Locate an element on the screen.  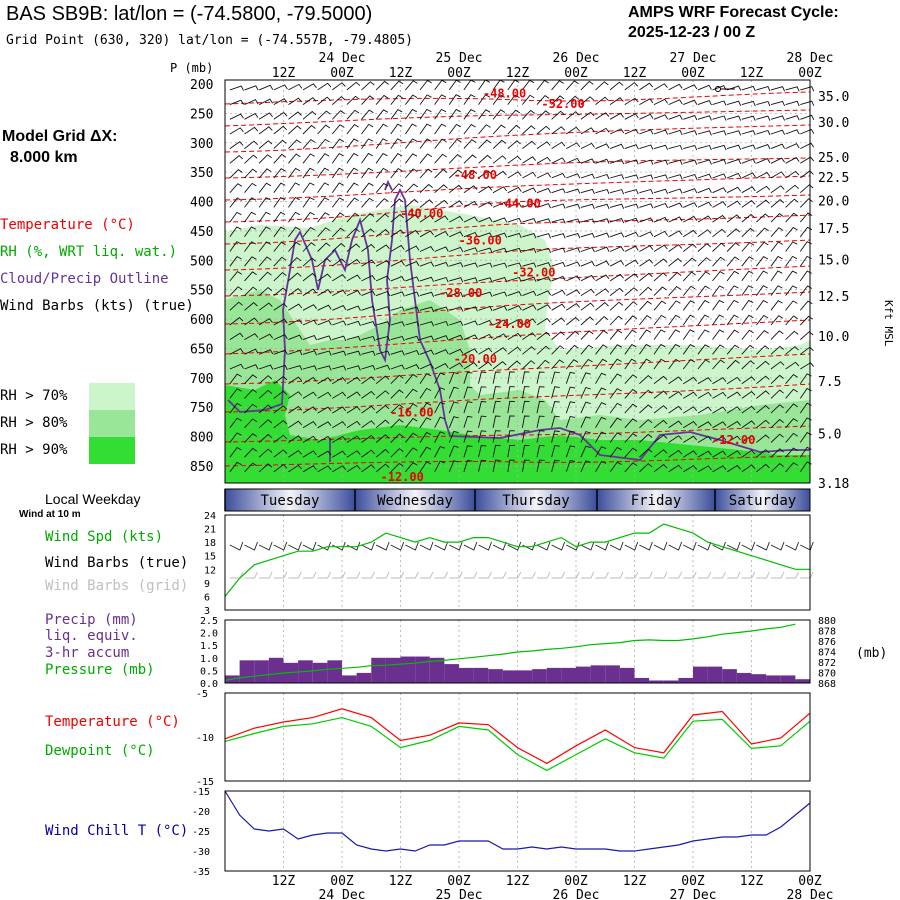
pressure-tick-label: 450 is located at coordinates (201, 232).